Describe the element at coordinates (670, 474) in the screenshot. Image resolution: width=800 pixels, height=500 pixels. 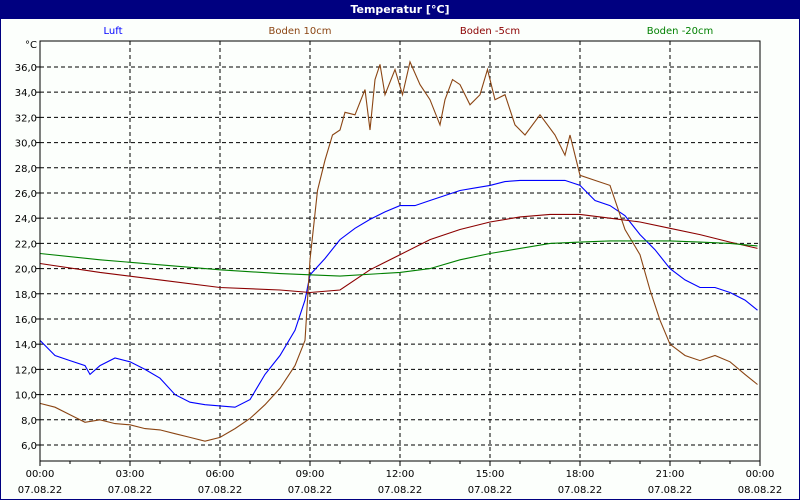
I see `x-tick-time: 21:00` at that location.